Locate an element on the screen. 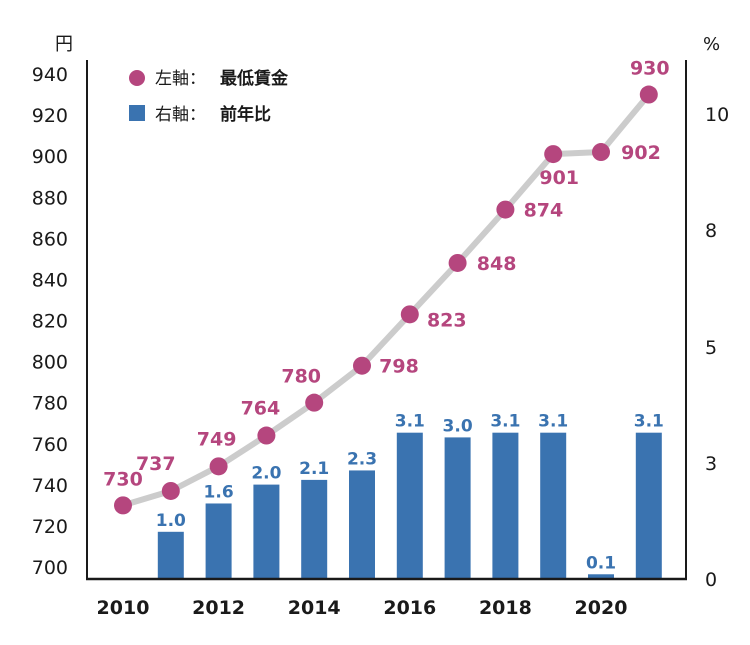  legend-bar-prefix: 右軸： is located at coordinates (180, 115).